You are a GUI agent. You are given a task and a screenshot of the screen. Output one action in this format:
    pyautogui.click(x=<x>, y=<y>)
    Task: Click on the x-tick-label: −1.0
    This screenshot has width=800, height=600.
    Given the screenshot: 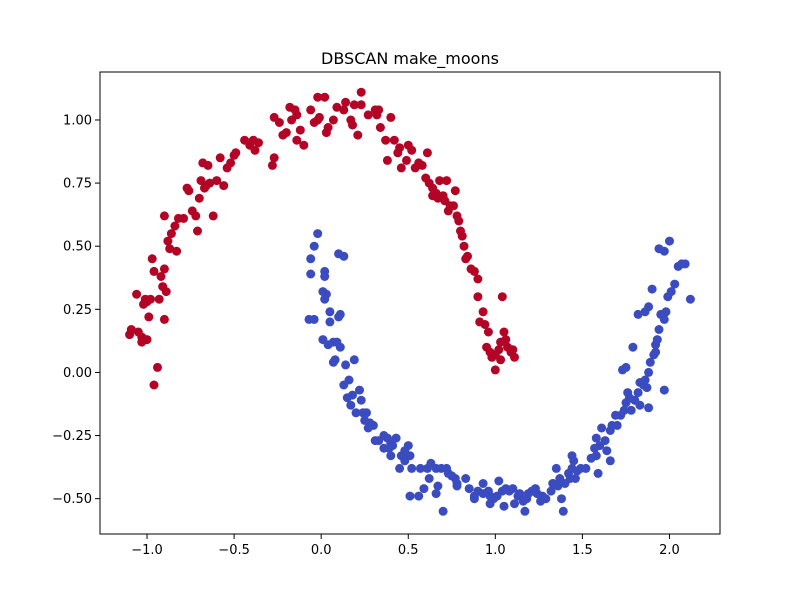 What is the action you would take?
    pyautogui.click(x=147, y=550)
    